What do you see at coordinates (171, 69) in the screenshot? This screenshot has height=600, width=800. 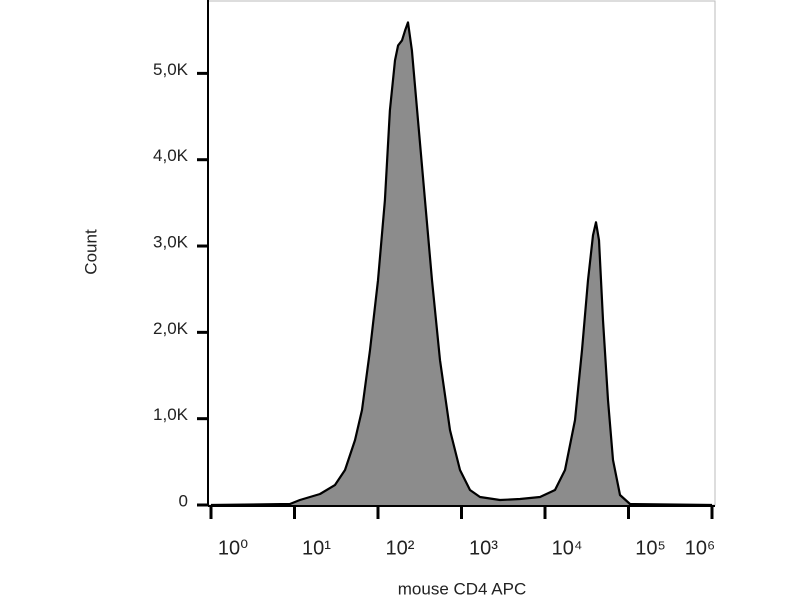 I see `y-tick-label: 5,0K` at bounding box center [171, 69].